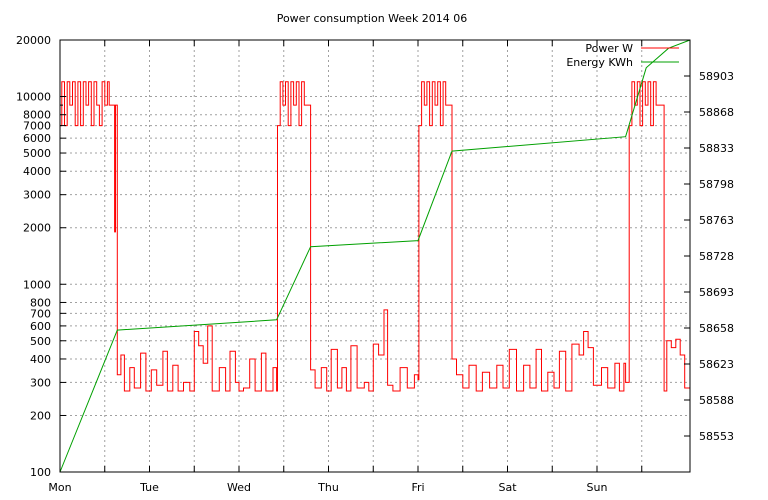 The height and width of the screenshot is (500, 768). Describe the element at coordinates (716, 112) in the screenshot. I see `y-right-tick-label: 58868` at that location.